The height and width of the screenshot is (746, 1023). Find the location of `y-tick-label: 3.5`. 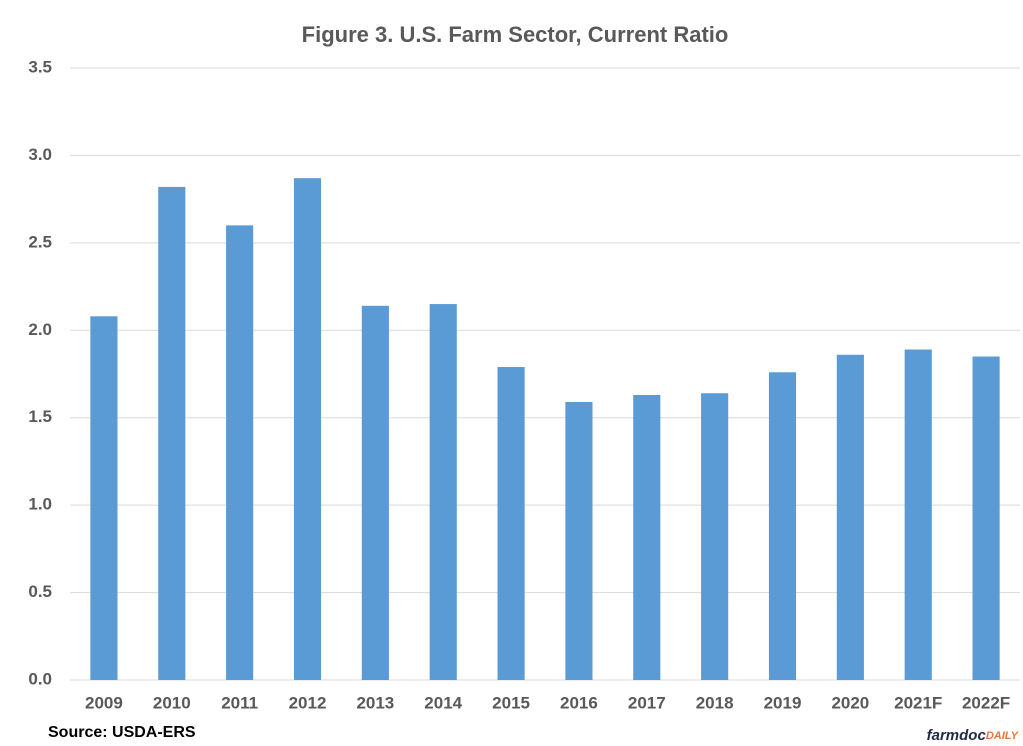

y-tick-label: 3.5 is located at coordinates (40, 66).